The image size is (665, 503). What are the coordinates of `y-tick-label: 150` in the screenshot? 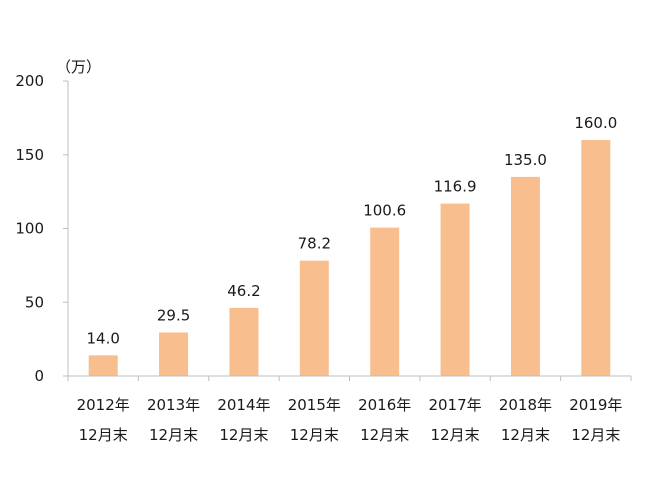 It's located at (29, 155).